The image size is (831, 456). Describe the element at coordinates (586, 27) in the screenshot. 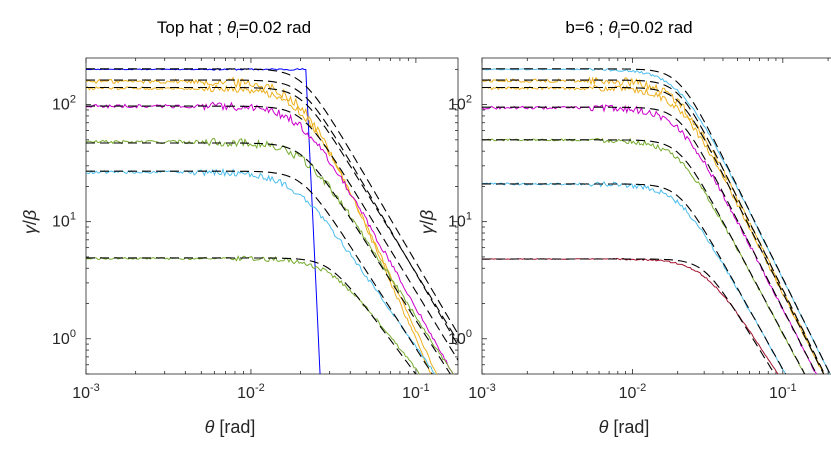

I see `title-prefix: b=6 ;` at that location.